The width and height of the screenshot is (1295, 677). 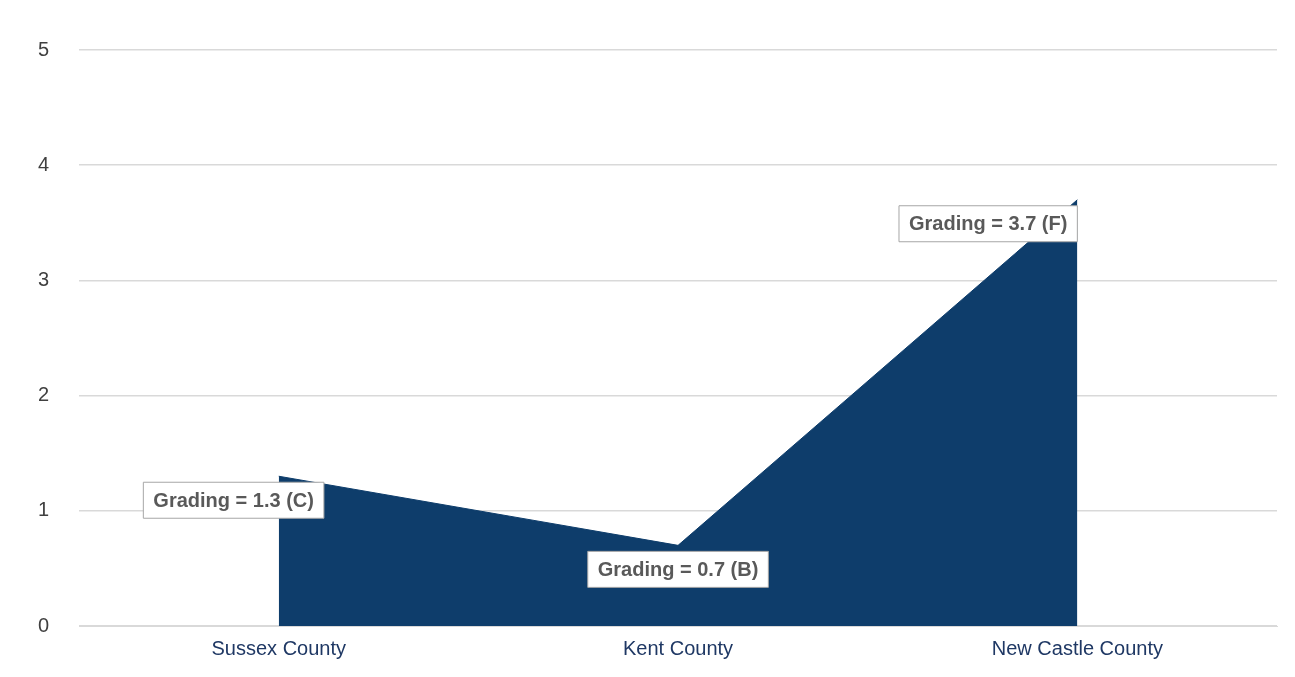 What do you see at coordinates (44, 624) in the screenshot?
I see `y-tick-label: 0` at bounding box center [44, 624].